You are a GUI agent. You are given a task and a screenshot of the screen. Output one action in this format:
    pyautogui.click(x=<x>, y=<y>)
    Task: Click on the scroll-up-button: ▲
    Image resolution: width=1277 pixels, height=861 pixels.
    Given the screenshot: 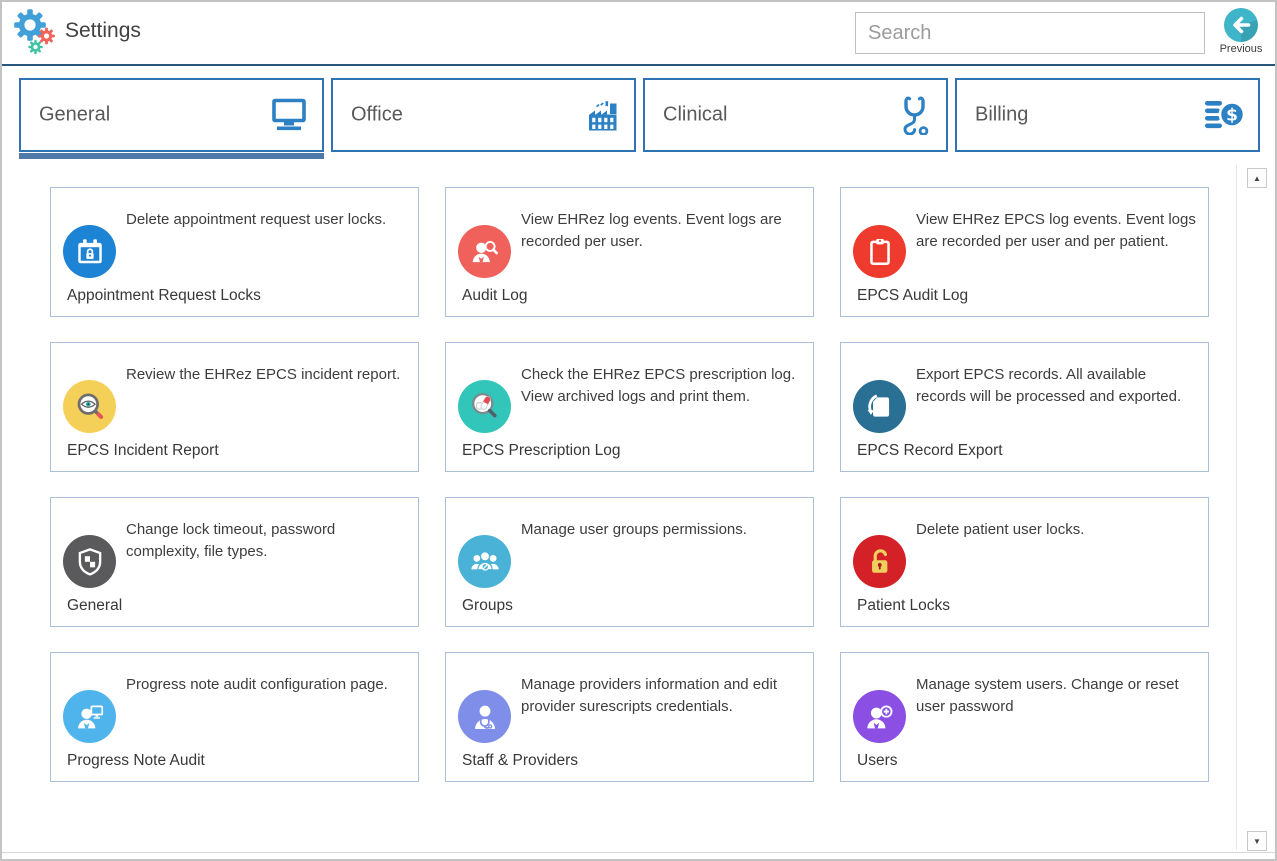 What is the action you would take?
    pyautogui.click(x=1257, y=178)
    